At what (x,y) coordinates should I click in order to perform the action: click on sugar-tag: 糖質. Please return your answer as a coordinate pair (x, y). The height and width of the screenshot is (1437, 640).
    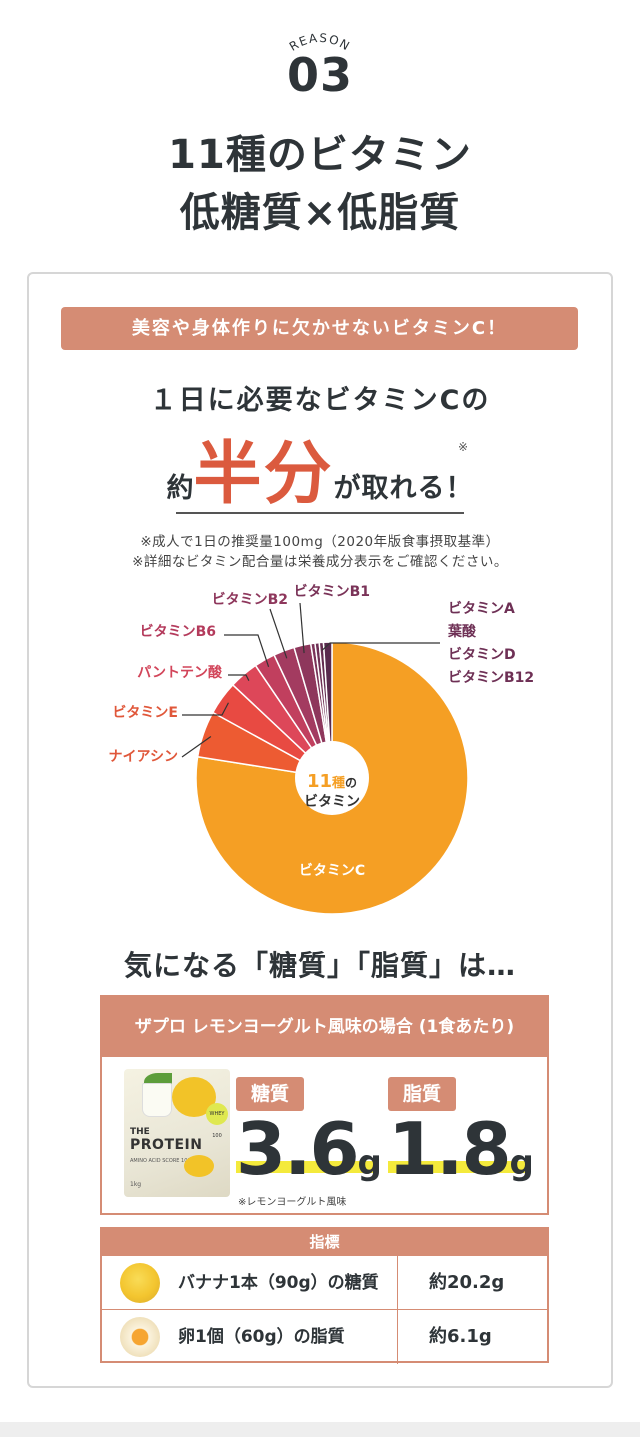
    Looking at the image, I should click on (270, 1094).